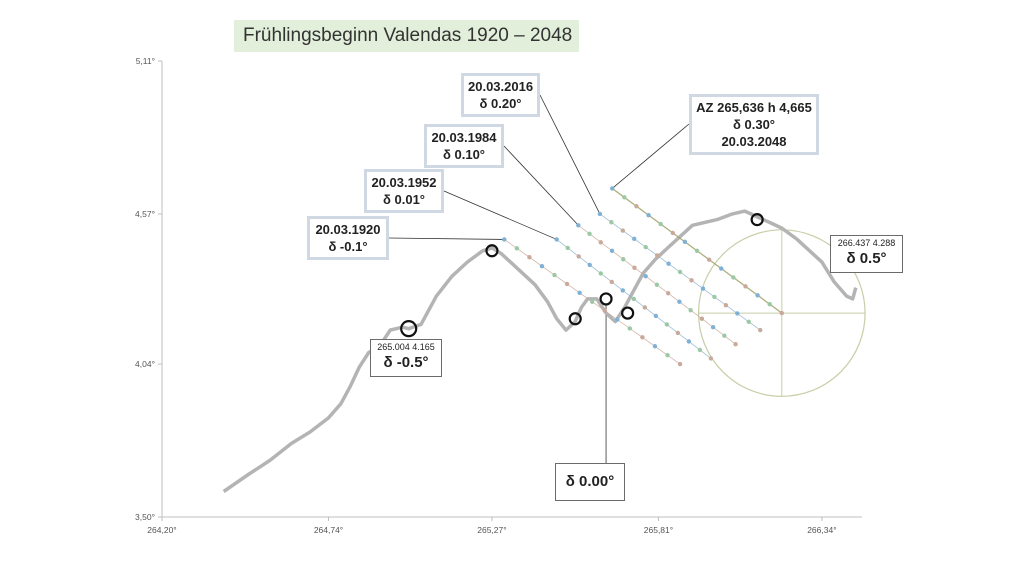 The width and height of the screenshot is (1024, 576). I want to click on callout-2048-date: 20.03.2048, so click(754, 141).